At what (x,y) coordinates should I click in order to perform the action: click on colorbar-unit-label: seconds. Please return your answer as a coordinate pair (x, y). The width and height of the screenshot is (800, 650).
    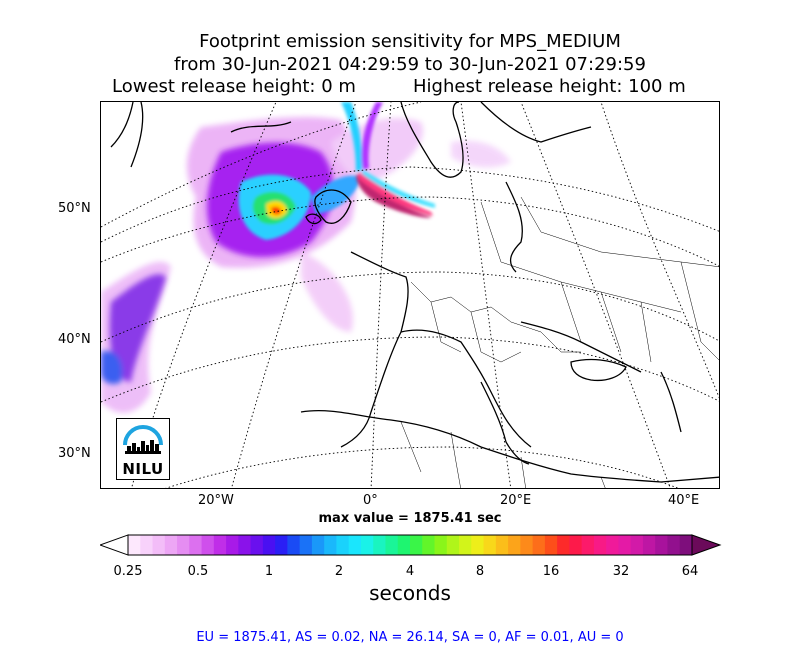
    Looking at the image, I should click on (410, 593).